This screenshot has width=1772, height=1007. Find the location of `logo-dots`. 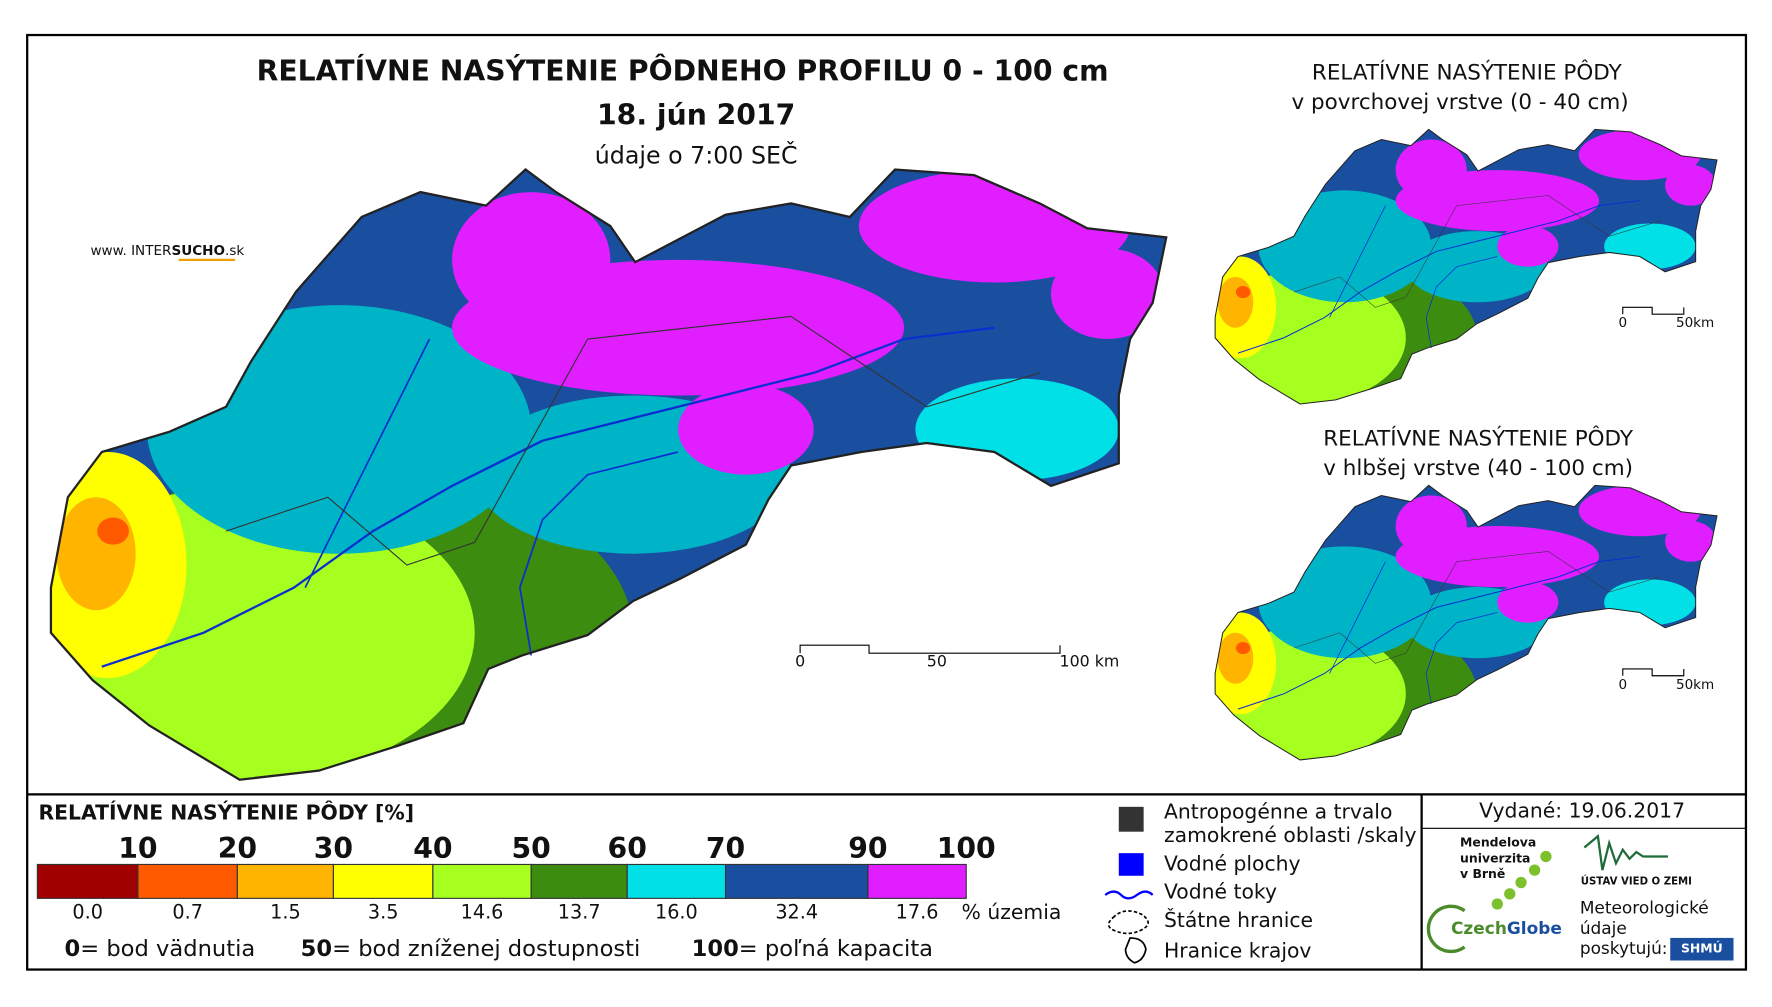

logo-dots is located at coordinates (1521, 880).